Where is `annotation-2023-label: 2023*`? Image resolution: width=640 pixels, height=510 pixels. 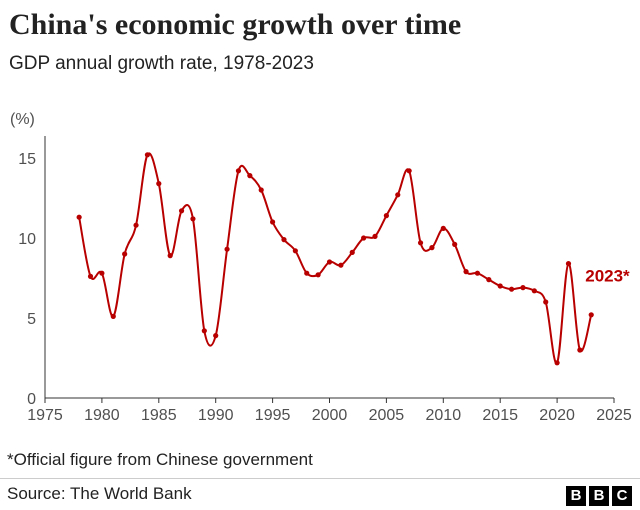
annotation-2023-label: 2023* is located at coordinates (607, 275).